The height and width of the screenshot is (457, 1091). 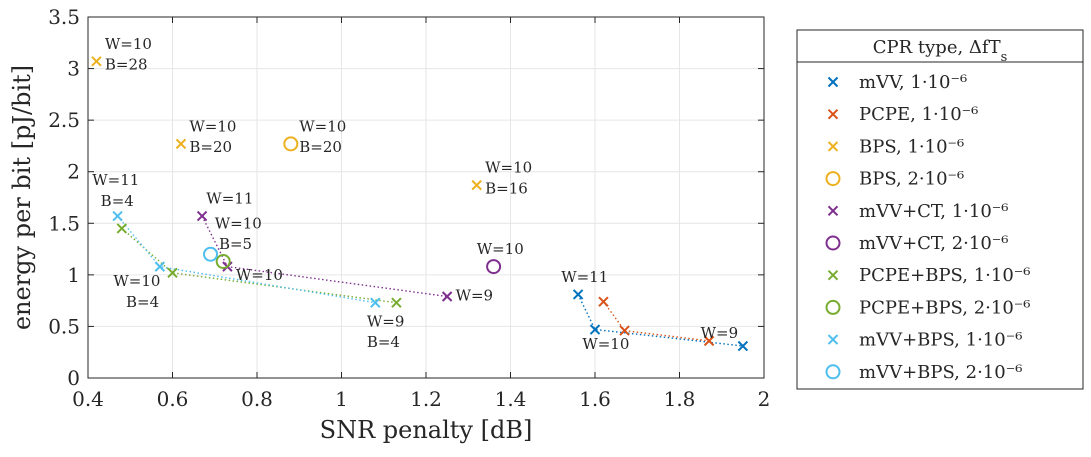 I want to click on annotation-label: B=16, so click(x=506, y=188).